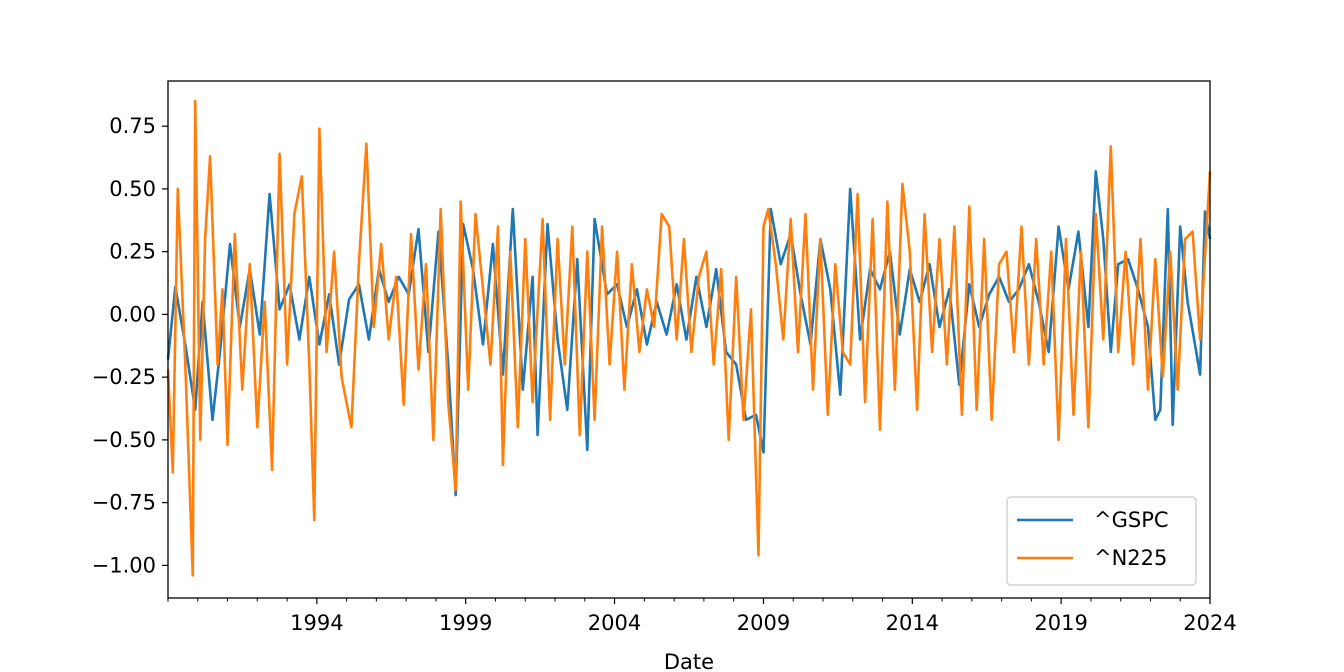  I want to click on y-tick-label: −0.50, so click(124, 440).